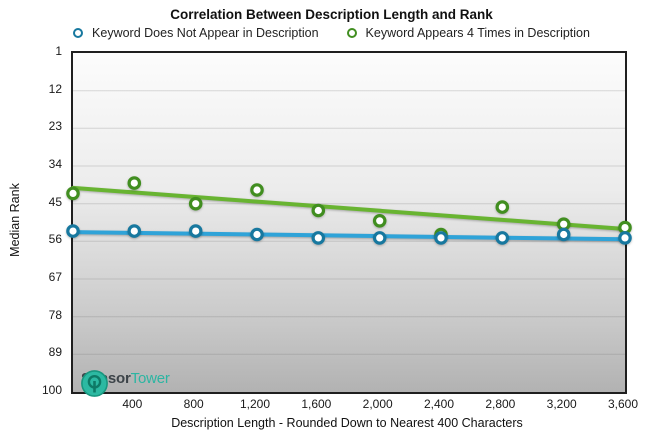 This screenshot has width=663, height=440. What do you see at coordinates (55, 239) in the screenshot?
I see `y-tick-label: 56` at bounding box center [55, 239].